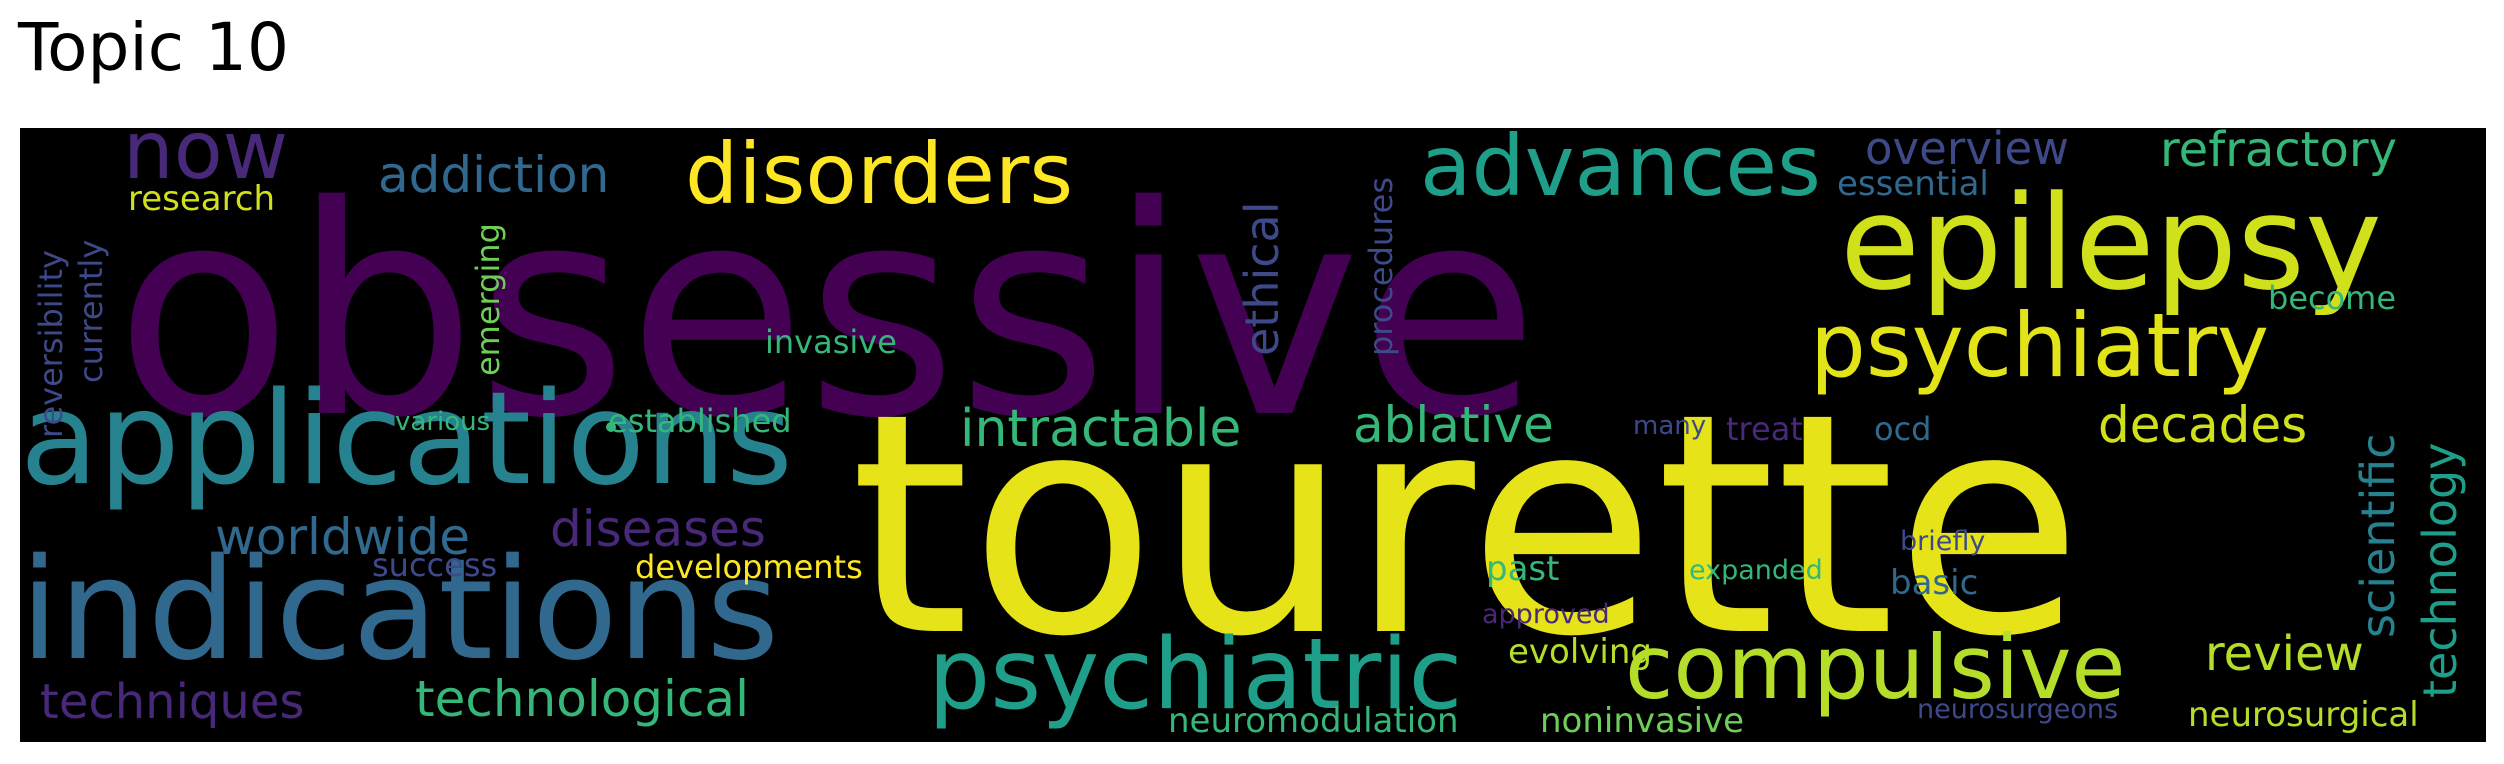 This screenshot has width=2504, height=764. I want to click on word-emerging: emerging, so click(488, 299).